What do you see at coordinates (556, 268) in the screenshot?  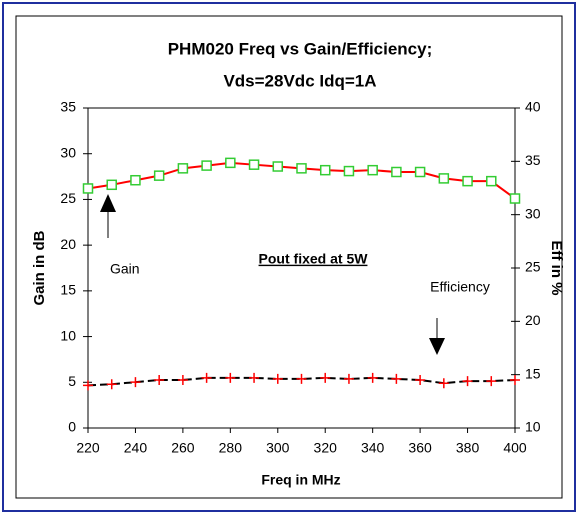 I see `y2-axis-label: Eff in %` at bounding box center [556, 268].